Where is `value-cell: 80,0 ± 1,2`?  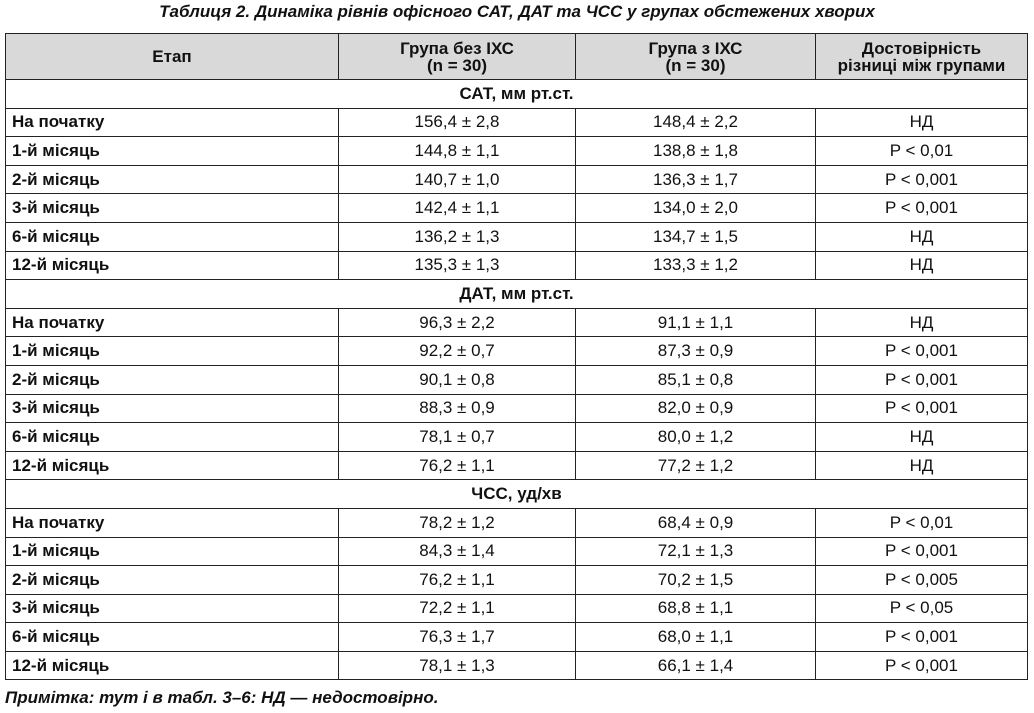
value-cell: 80,0 ± 1,2 is located at coordinates (695, 437).